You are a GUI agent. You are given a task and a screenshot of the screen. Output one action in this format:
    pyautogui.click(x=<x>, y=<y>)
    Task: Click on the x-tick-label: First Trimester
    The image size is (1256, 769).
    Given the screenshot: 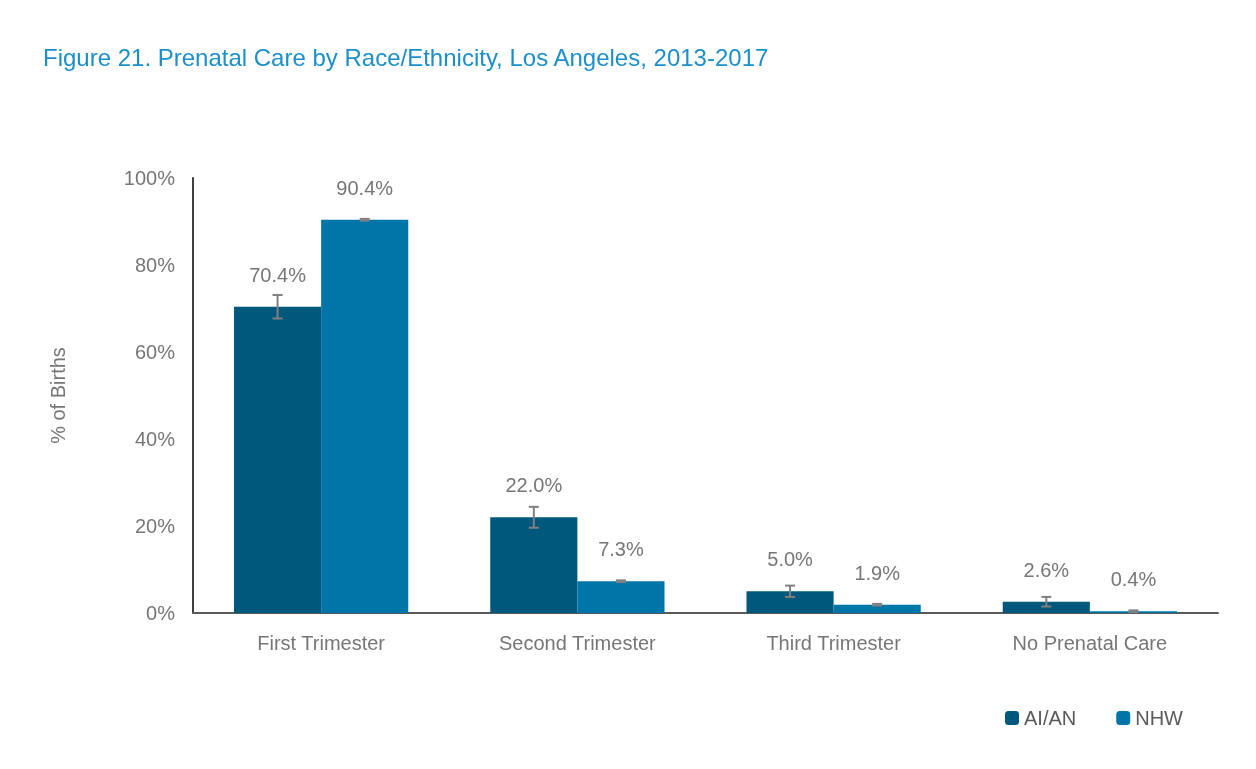 What is the action you would take?
    pyautogui.click(x=321, y=643)
    